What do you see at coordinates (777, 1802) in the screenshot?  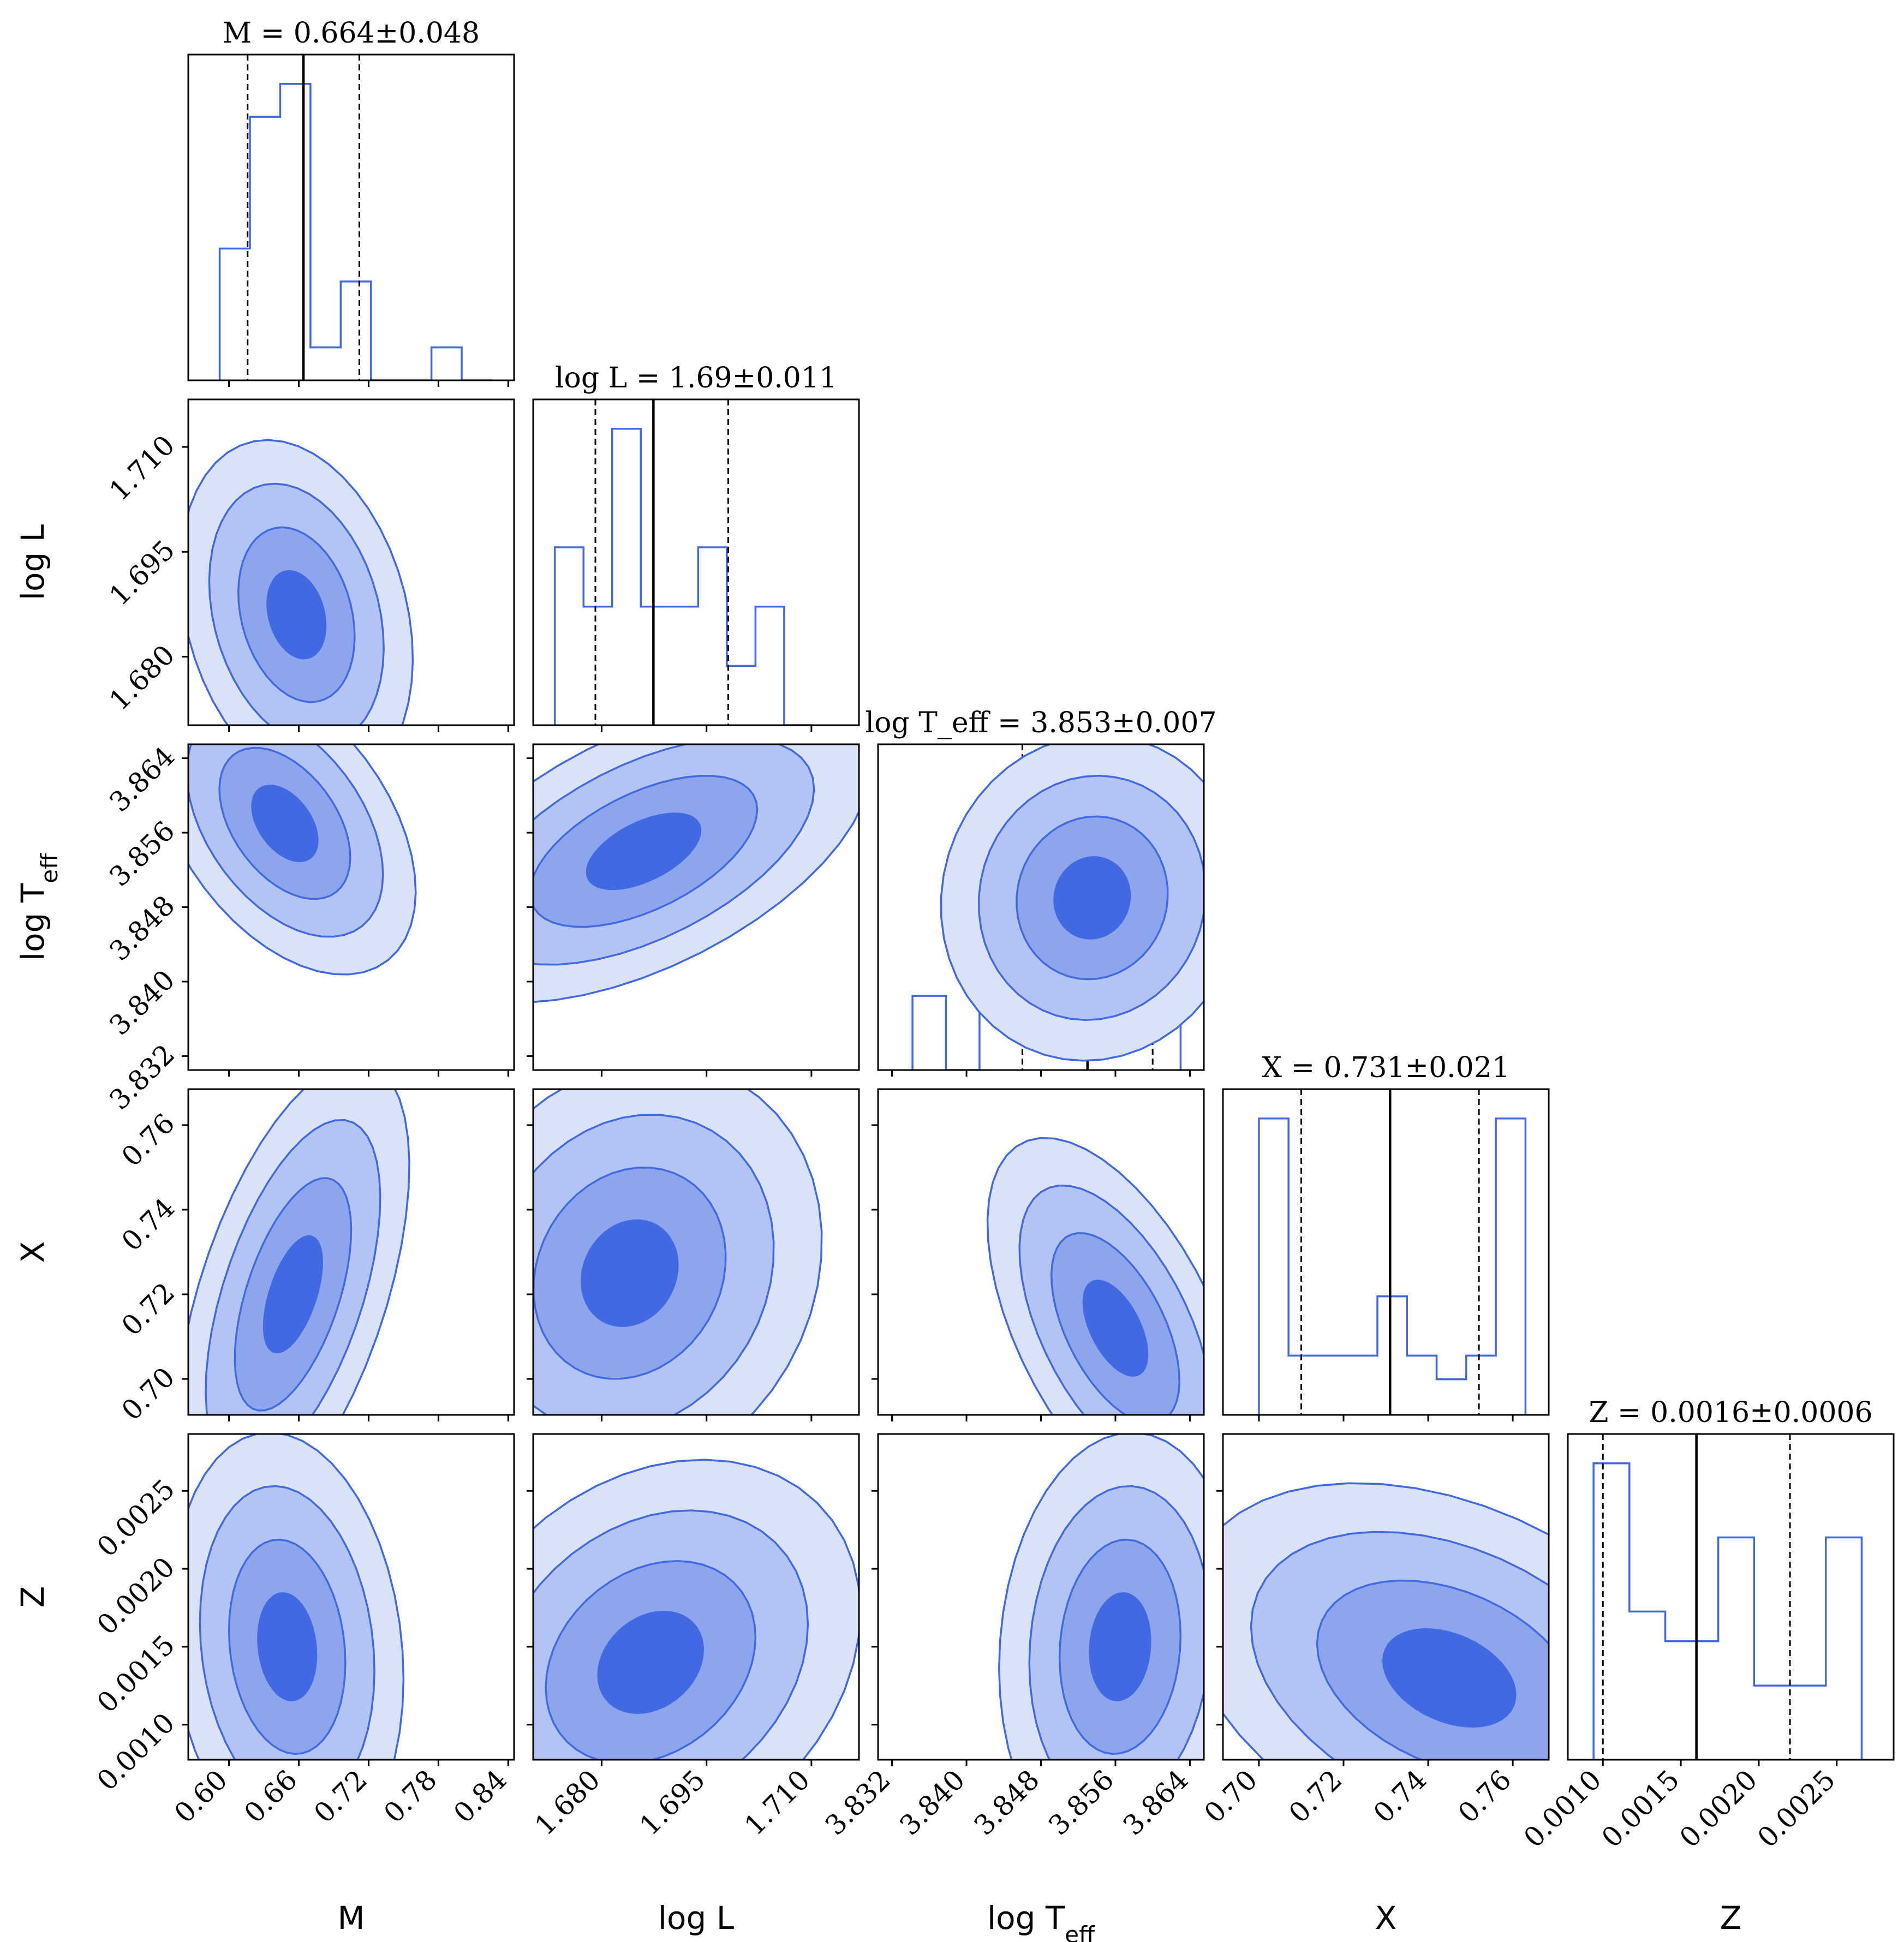 I see `x-tick-label-logL: 1.710` at bounding box center [777, 1802].